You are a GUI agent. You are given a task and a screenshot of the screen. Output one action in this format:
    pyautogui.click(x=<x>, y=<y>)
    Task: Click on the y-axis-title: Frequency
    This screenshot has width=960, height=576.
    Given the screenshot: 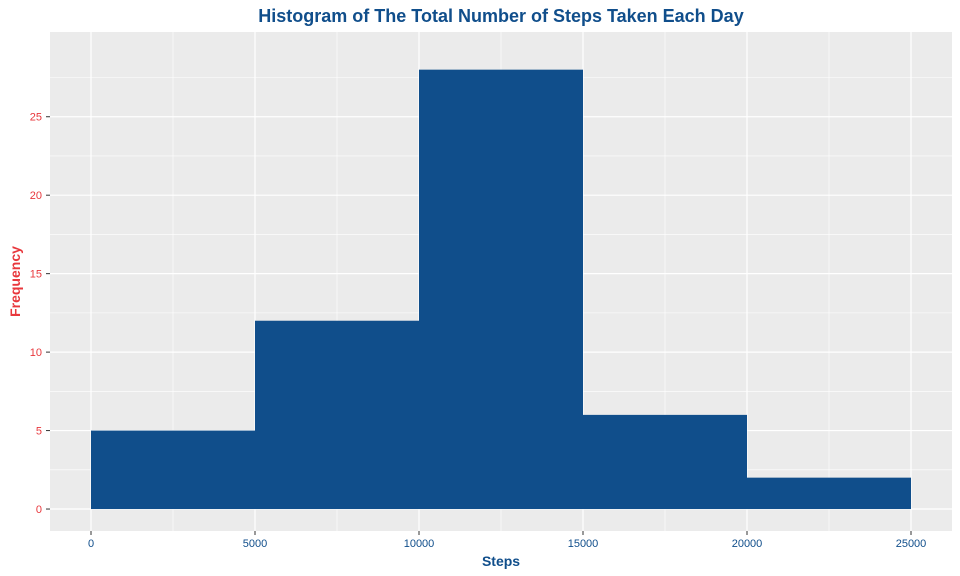 What is the action you would take?
    pyautogui.click(x=15, y=281)
    